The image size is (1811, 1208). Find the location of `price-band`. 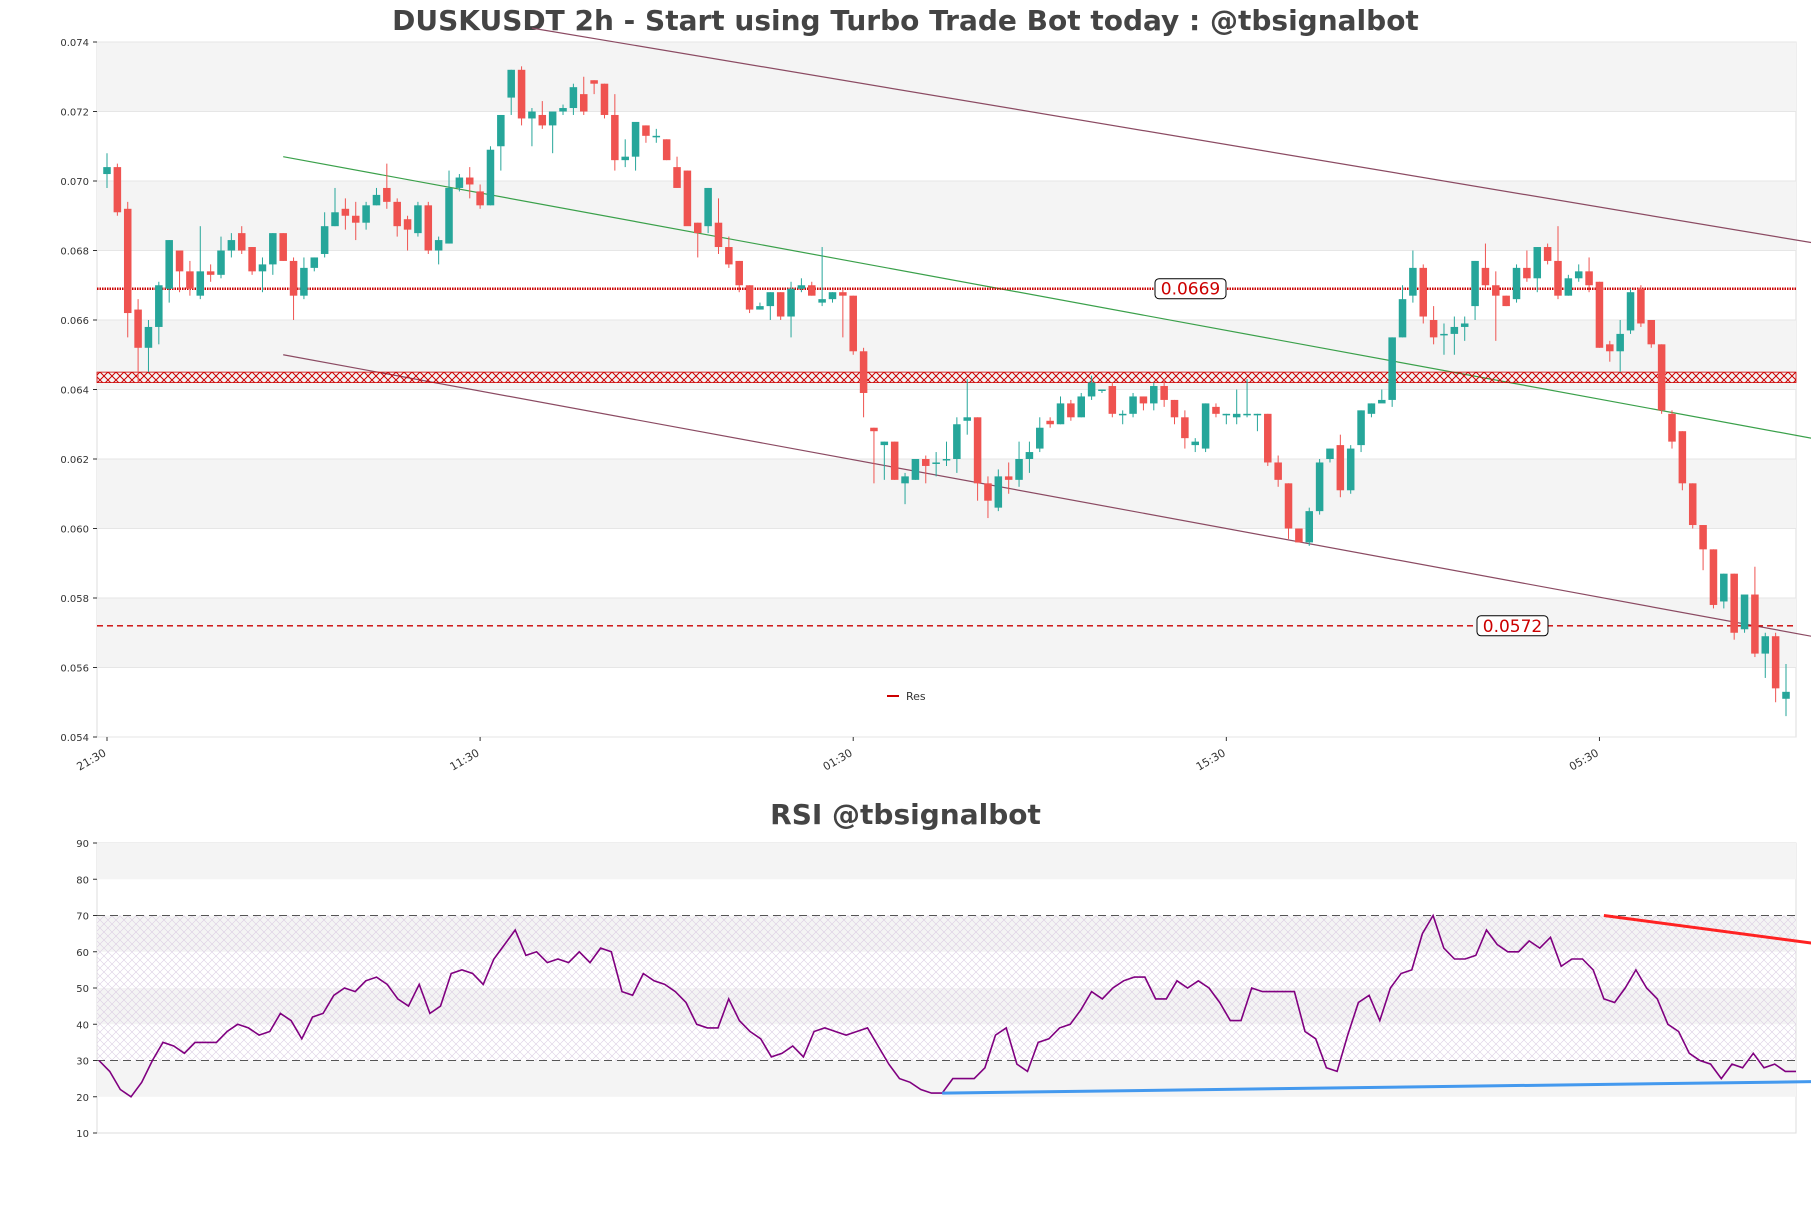

price-band is located at coordinates (946, 77).